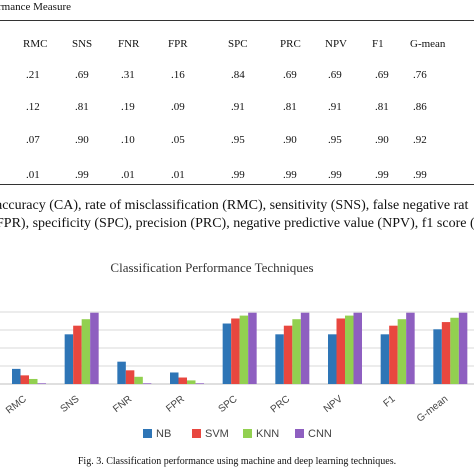 This screenshot has width=474, height=474. I want to click on table-cell: .05, so click(178, 140).